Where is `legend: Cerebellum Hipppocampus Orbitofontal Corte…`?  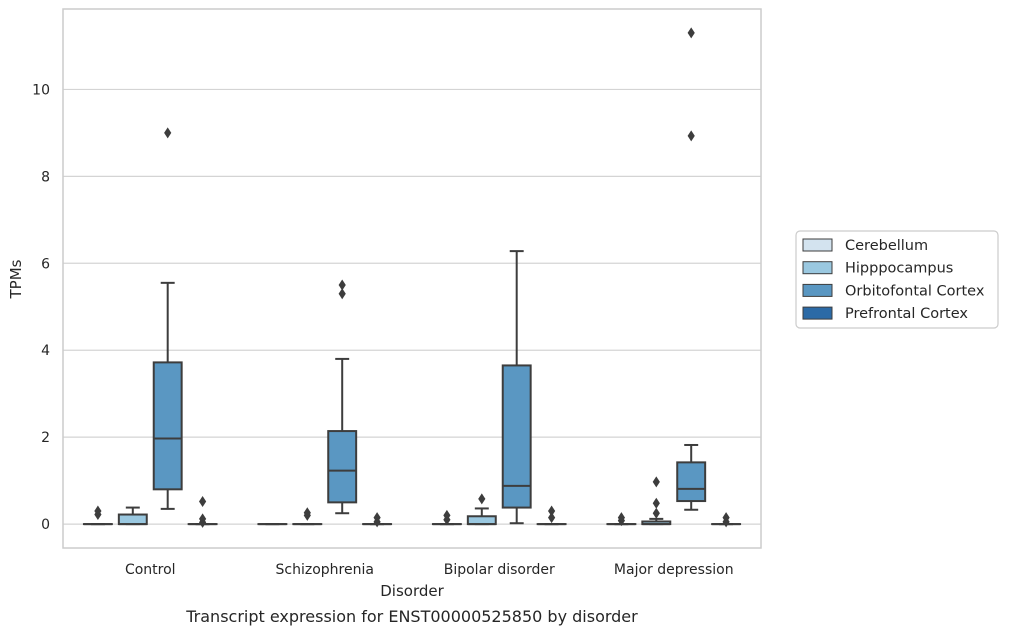
legend: Cerebellum Hipppocampus Orbitofontal Corte… is located at coordinates (897, 279).